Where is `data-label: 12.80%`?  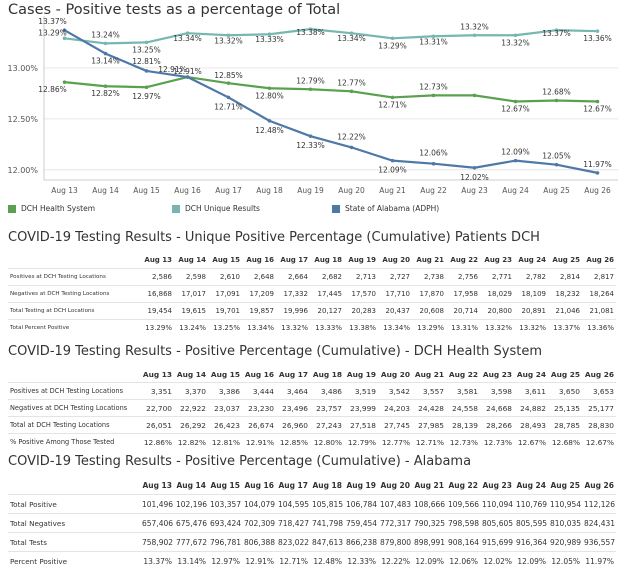
data-label: 12.80% is located at coordinates (269, 95).